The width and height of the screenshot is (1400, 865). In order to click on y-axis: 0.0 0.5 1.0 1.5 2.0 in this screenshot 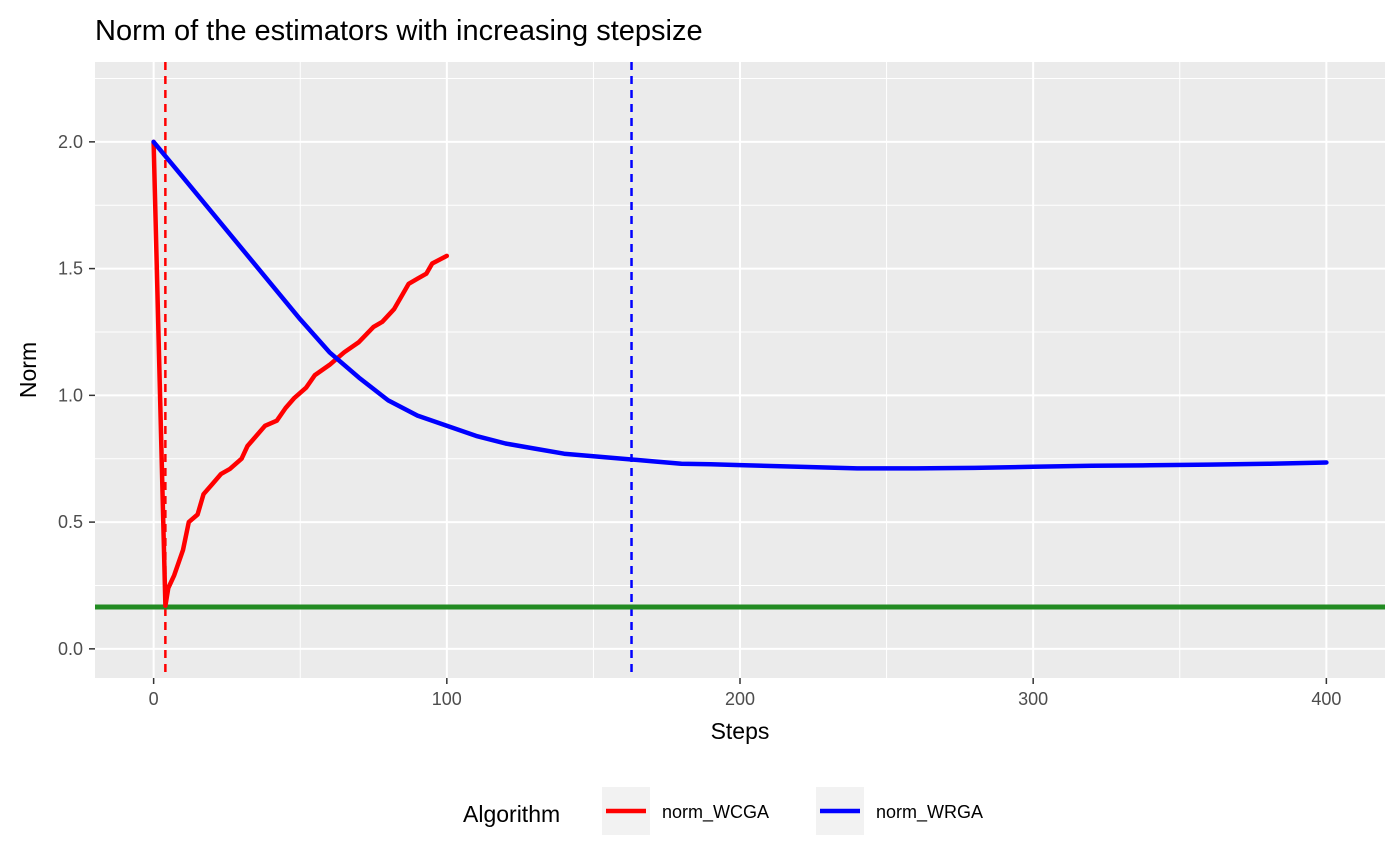, I will do `click(76, 395)`.